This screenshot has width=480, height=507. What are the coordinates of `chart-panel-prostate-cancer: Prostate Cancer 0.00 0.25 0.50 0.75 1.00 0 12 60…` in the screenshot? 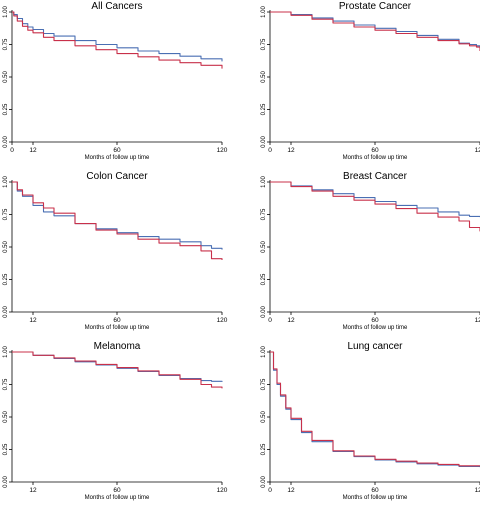 It's located at (370, 81).